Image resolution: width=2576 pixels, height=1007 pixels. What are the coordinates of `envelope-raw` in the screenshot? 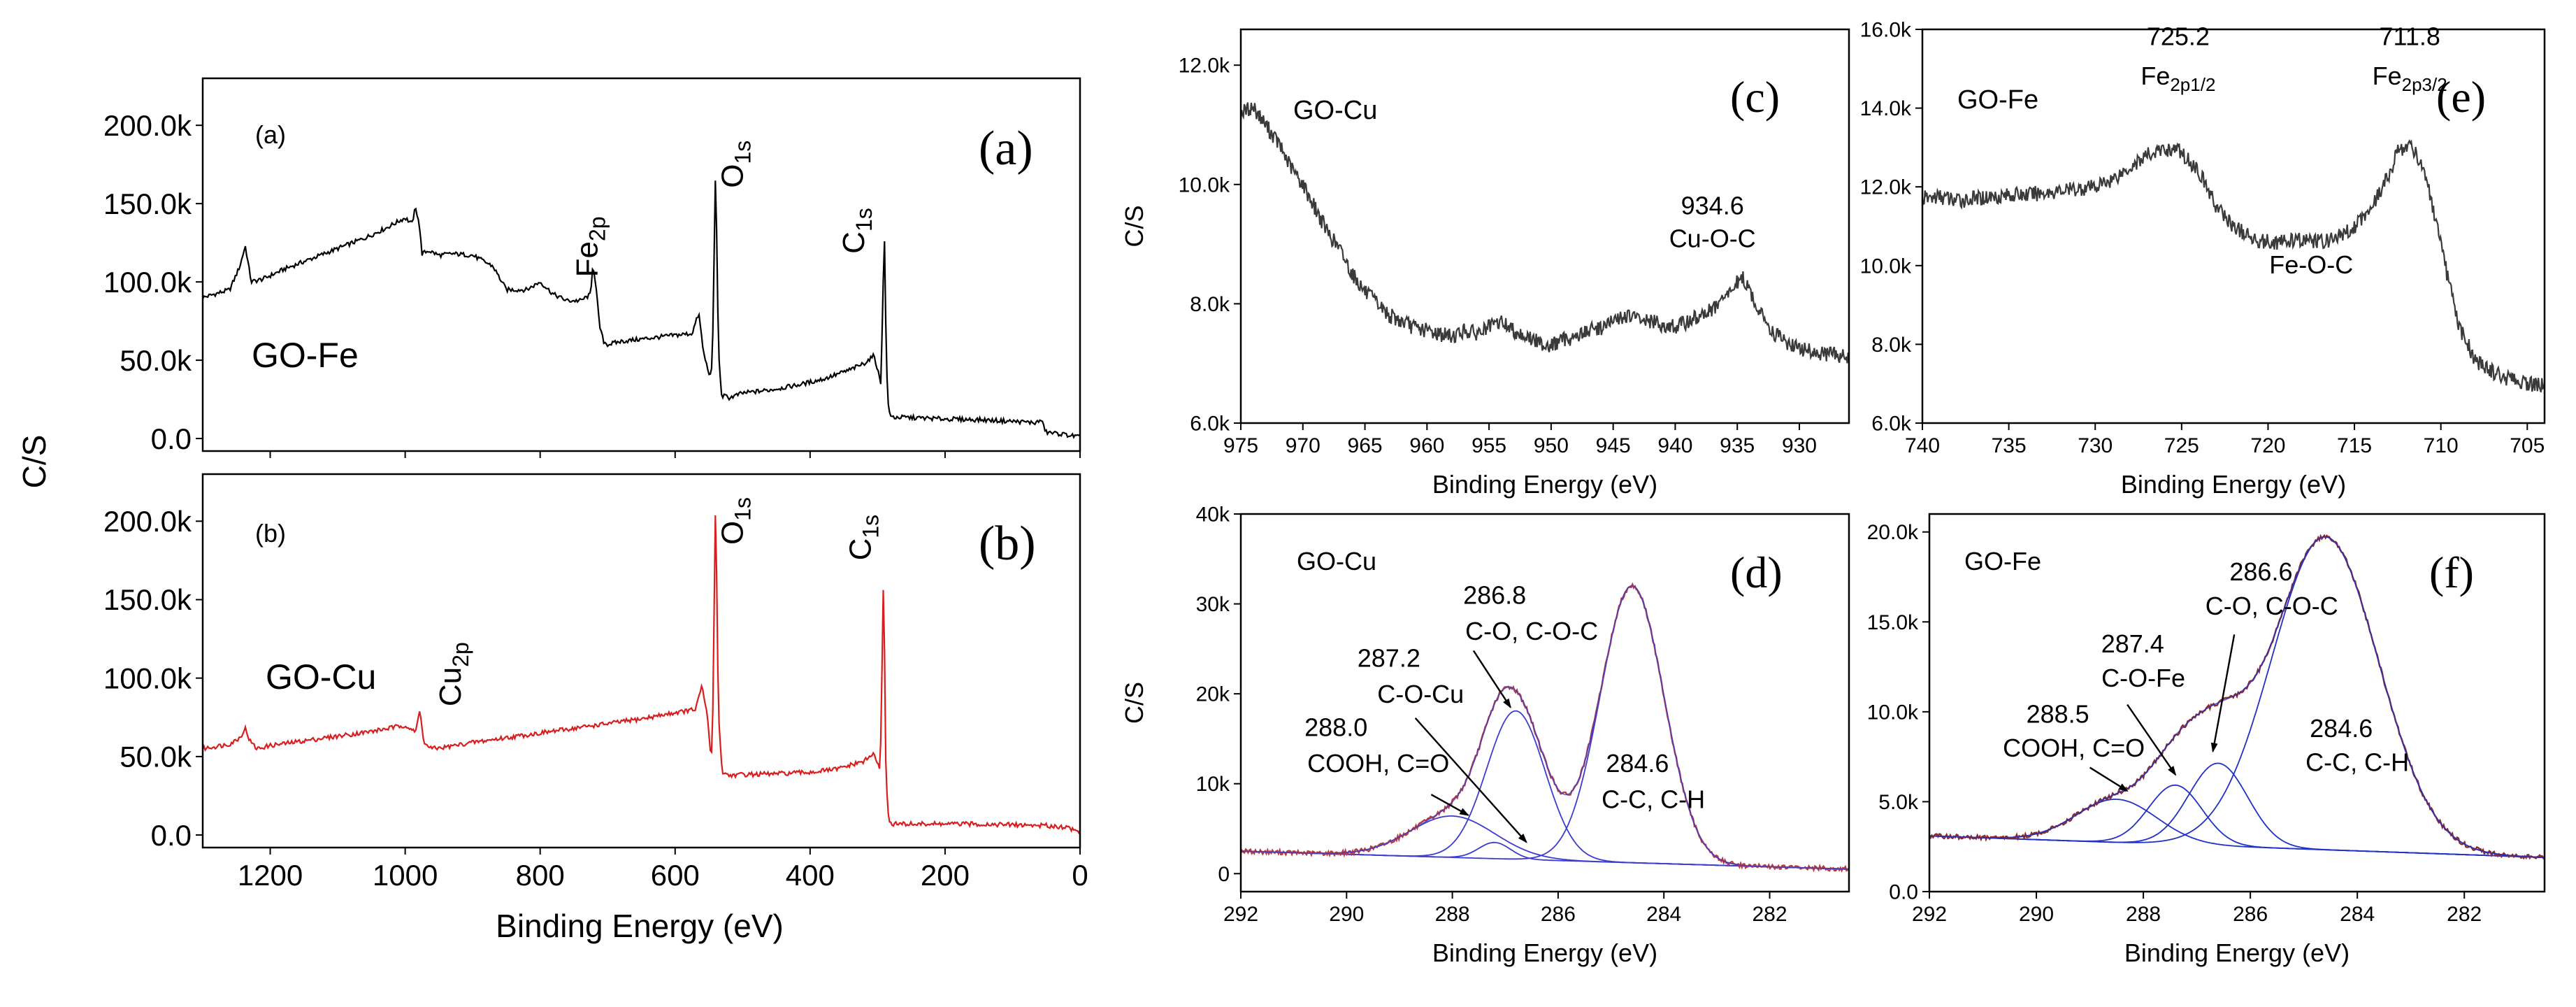 It's located at (2237, 697).